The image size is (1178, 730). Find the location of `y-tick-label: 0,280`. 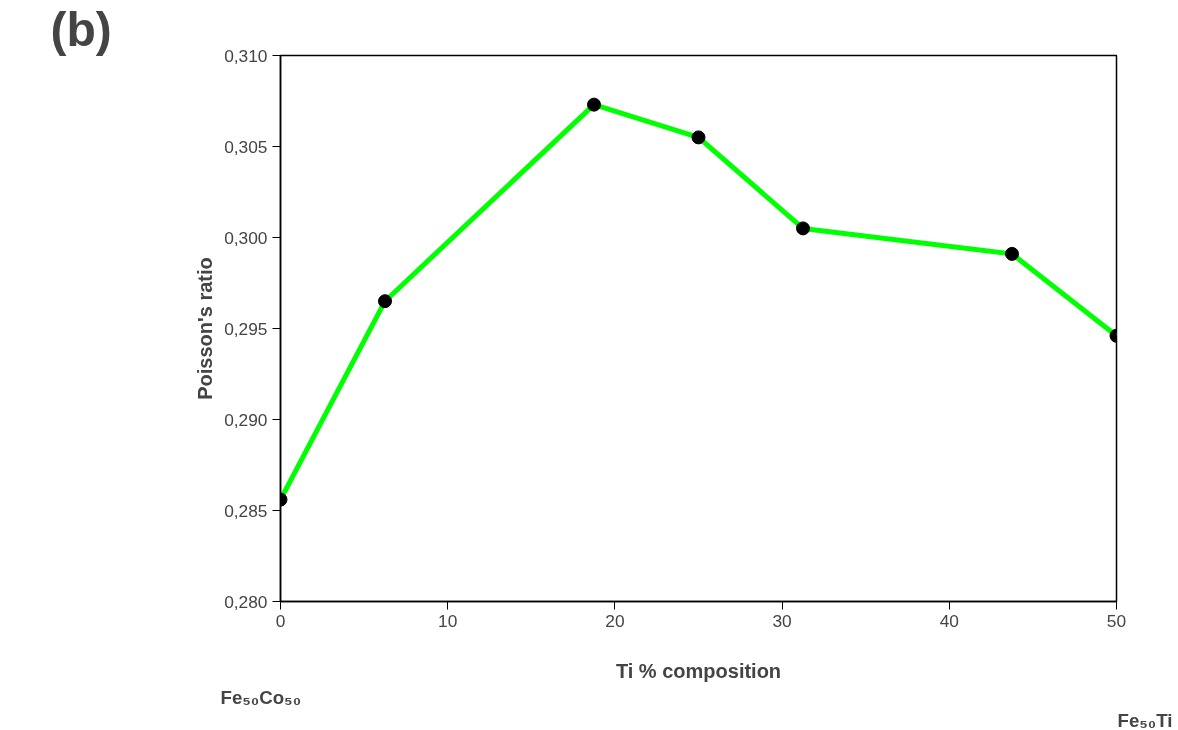

y-tick-label: 0,280 is located at coordinates (246, 601).